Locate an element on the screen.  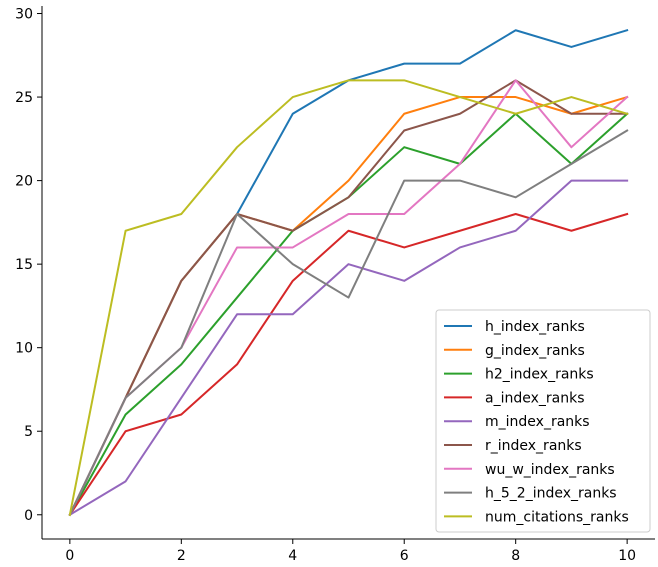
legend-label: num_citations_ranks is located at coordinates (557, 517).